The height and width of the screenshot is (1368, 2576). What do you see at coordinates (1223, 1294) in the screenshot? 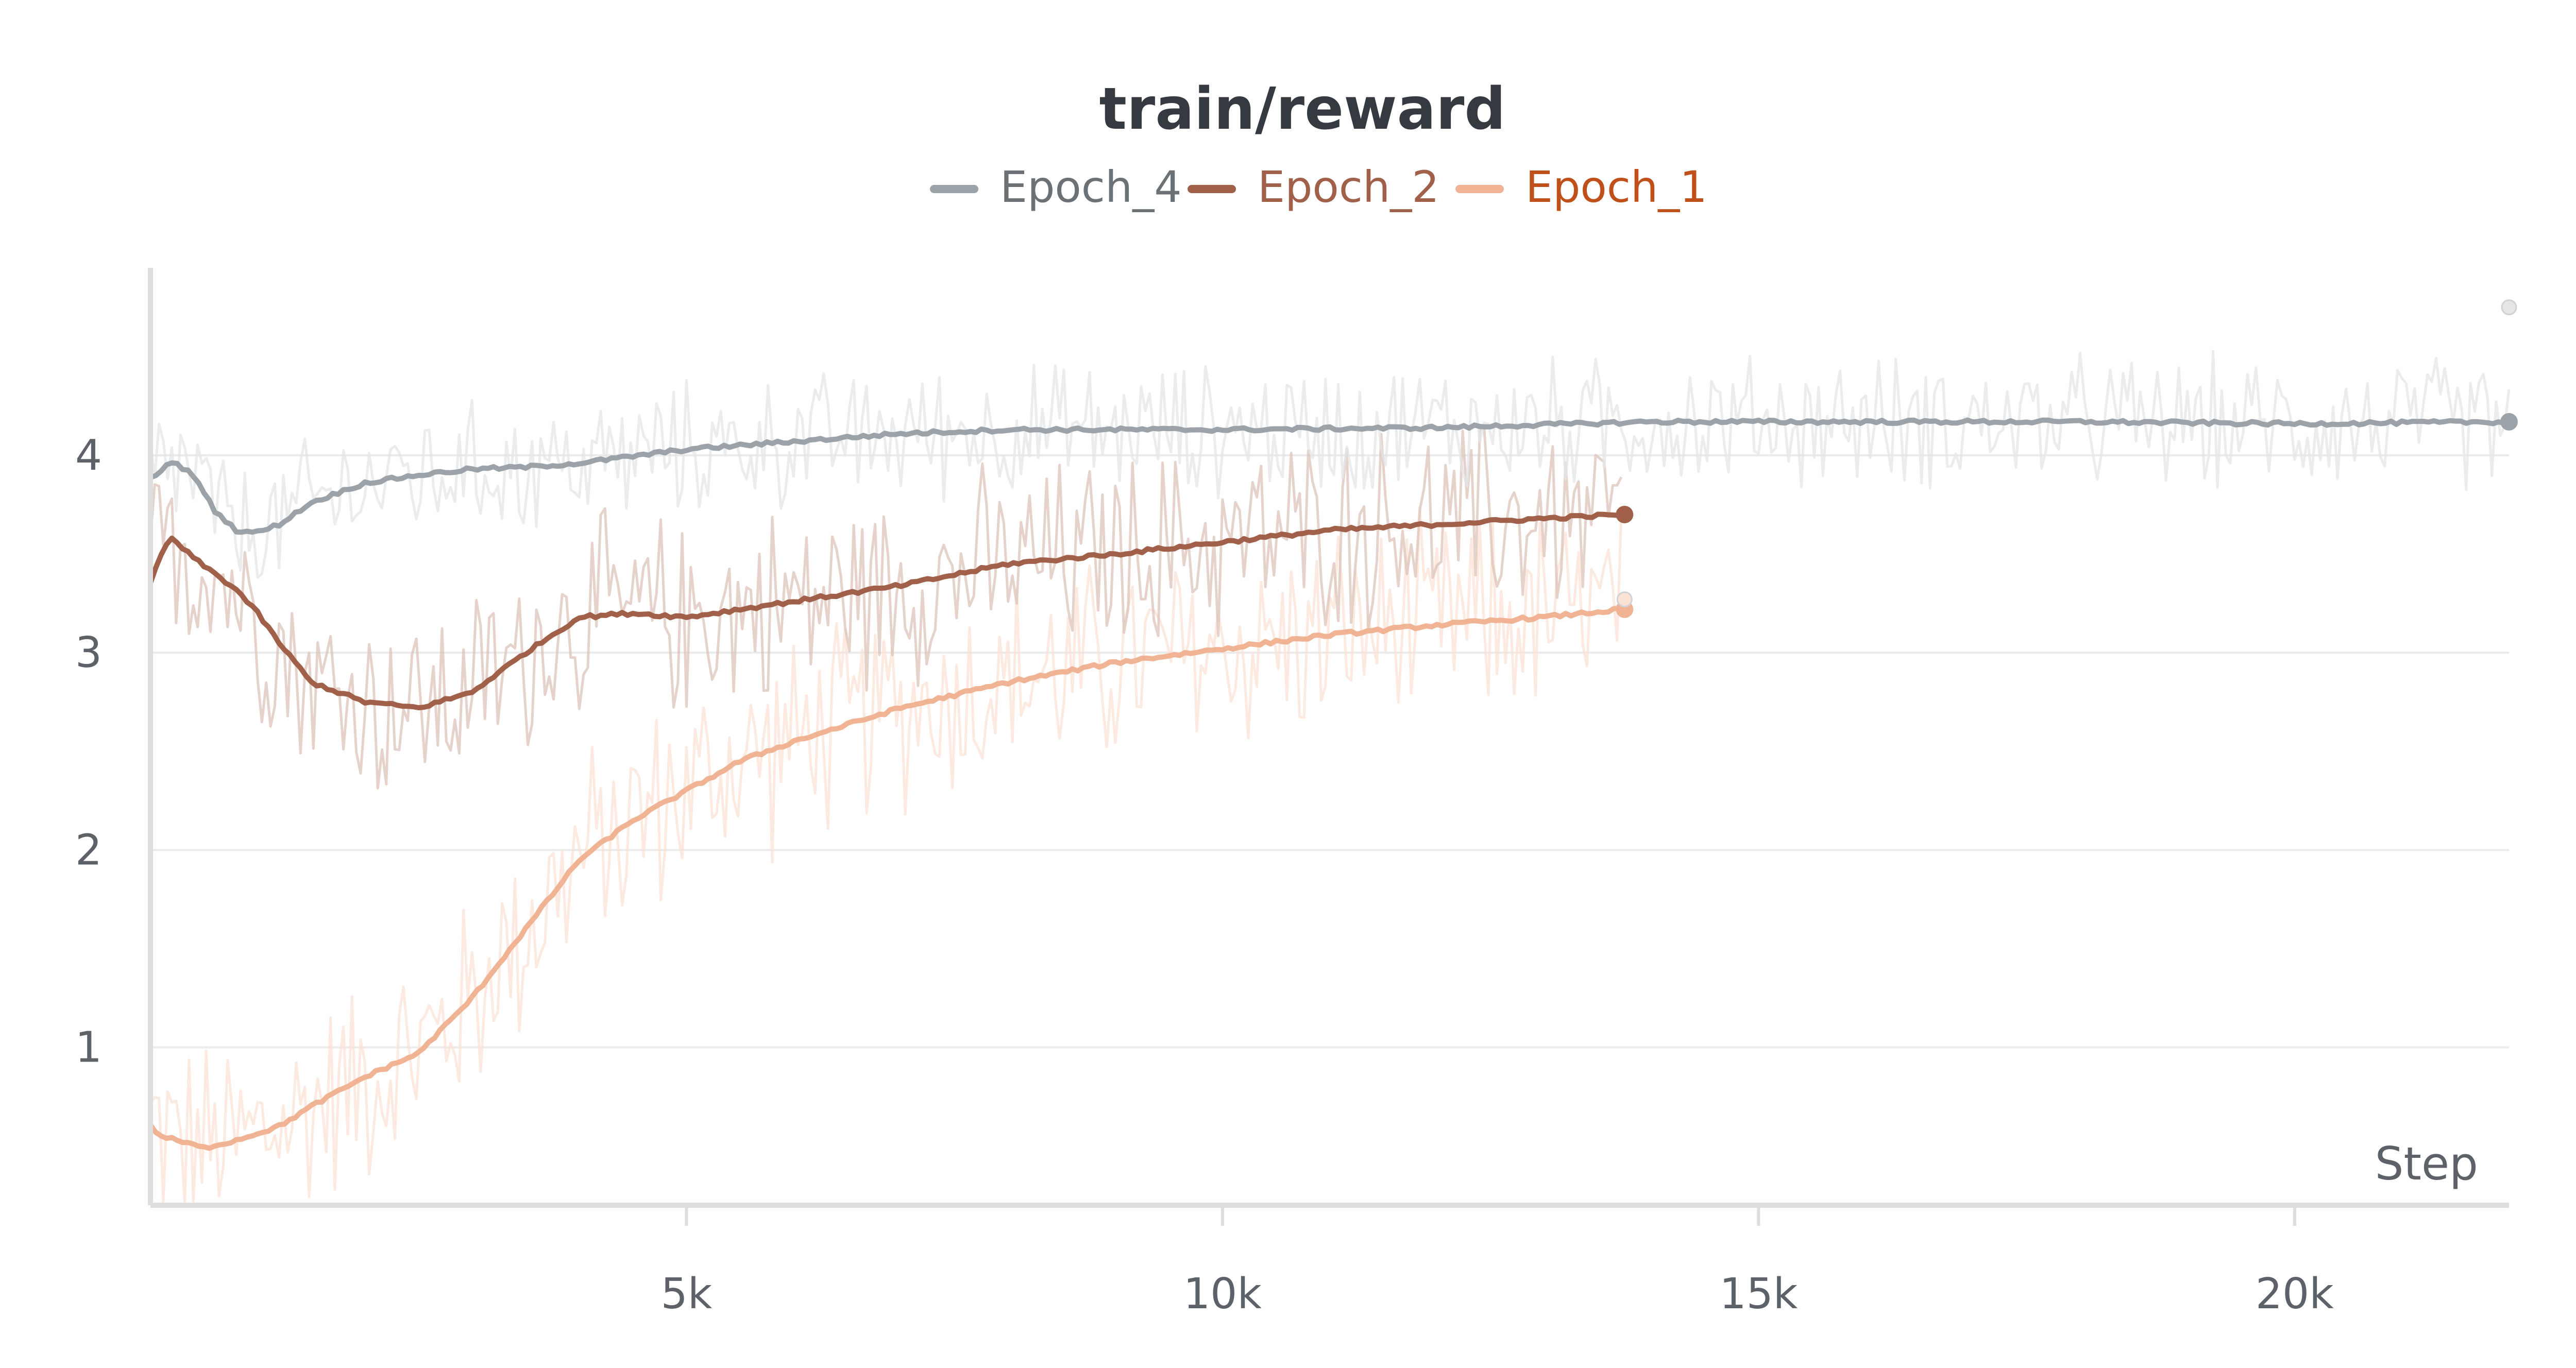
I see `x-tick-label: 10k` at bounding box center [1223, 1294].